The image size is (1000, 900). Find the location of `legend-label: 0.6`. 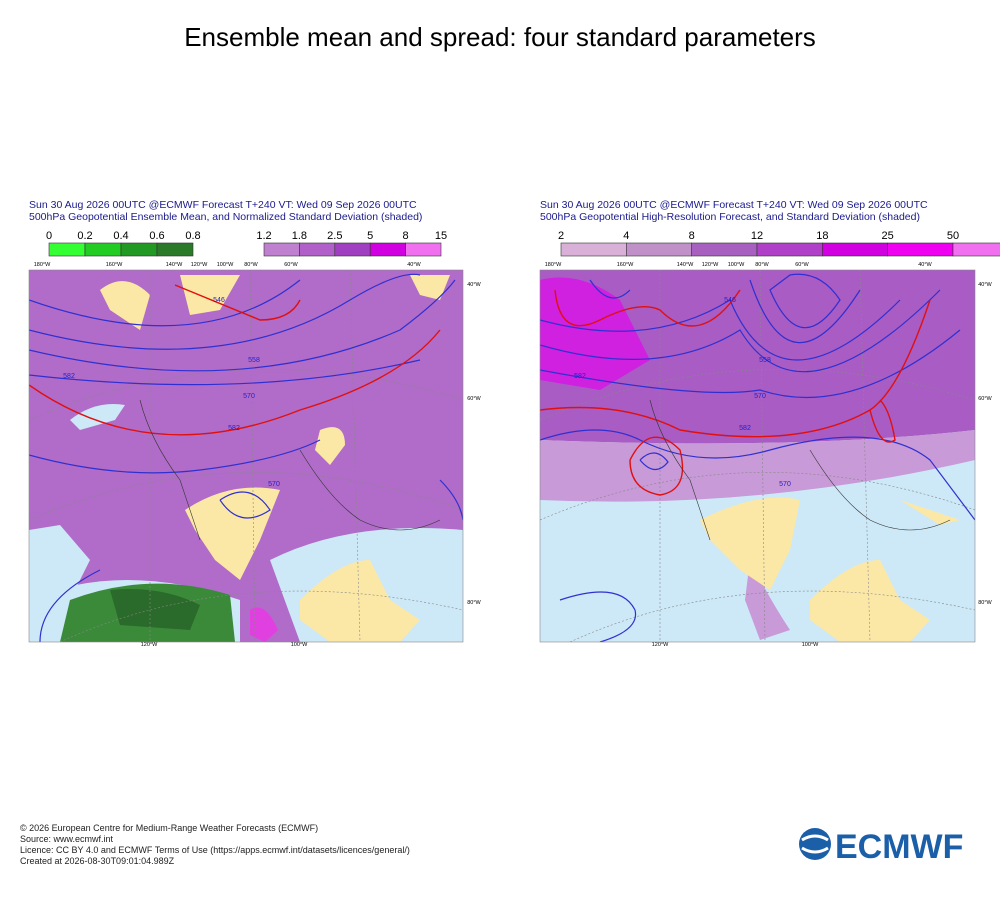

legend-label: 0.6 is located at coordinates (156, 236).